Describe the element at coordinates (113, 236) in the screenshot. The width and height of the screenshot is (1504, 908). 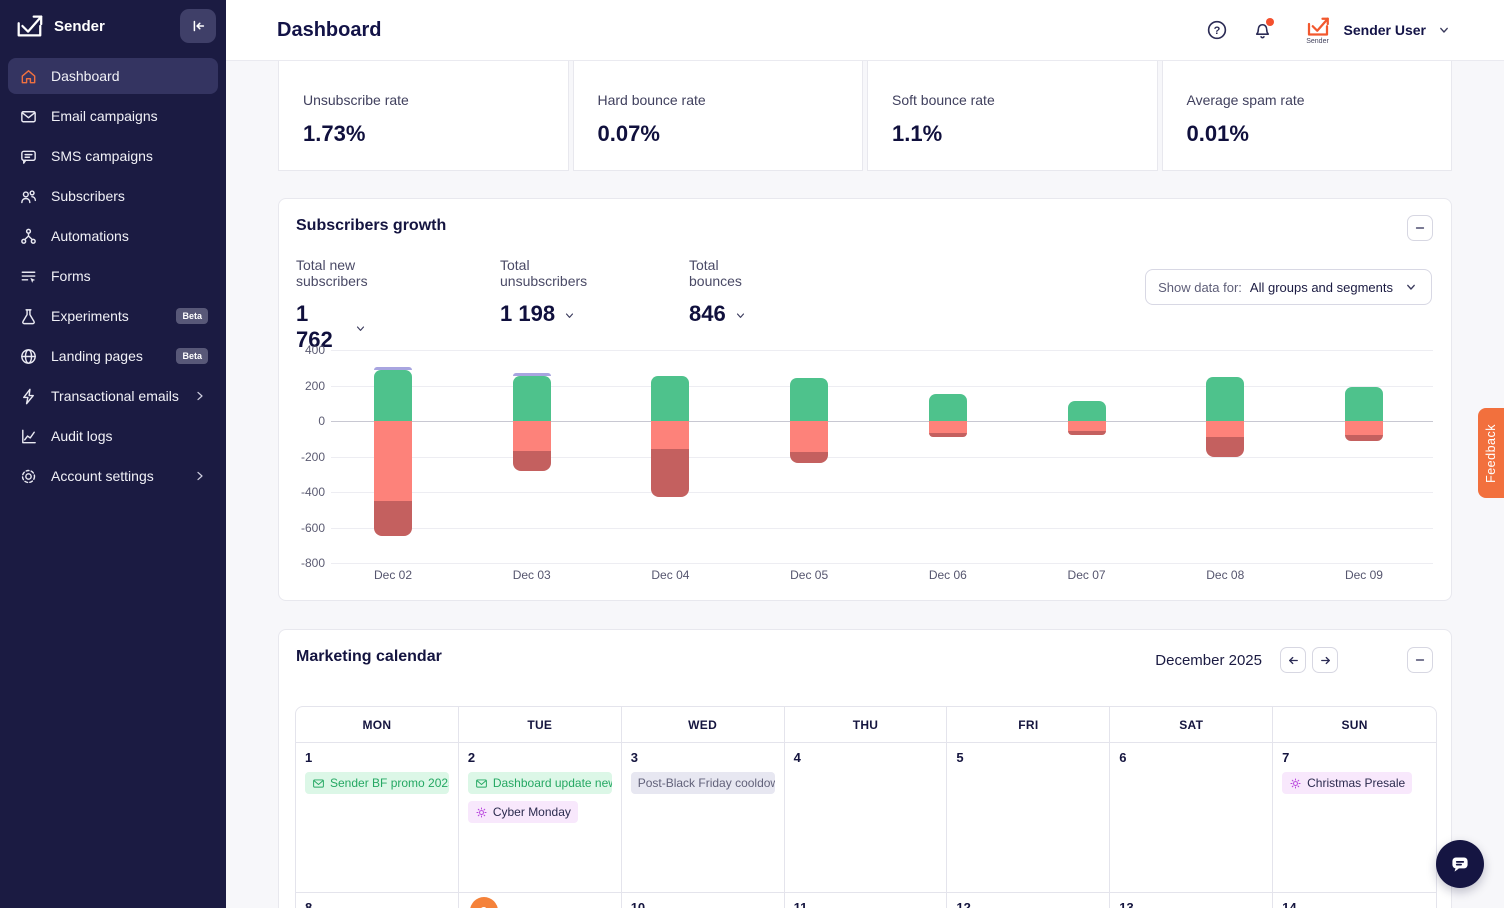
I see `sidebar-item-automations: Automations` at that location.